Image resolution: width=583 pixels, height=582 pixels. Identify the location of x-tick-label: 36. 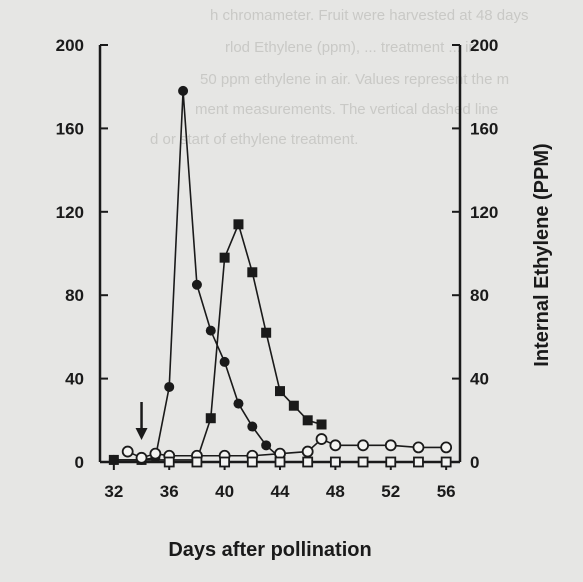
(169, 491).